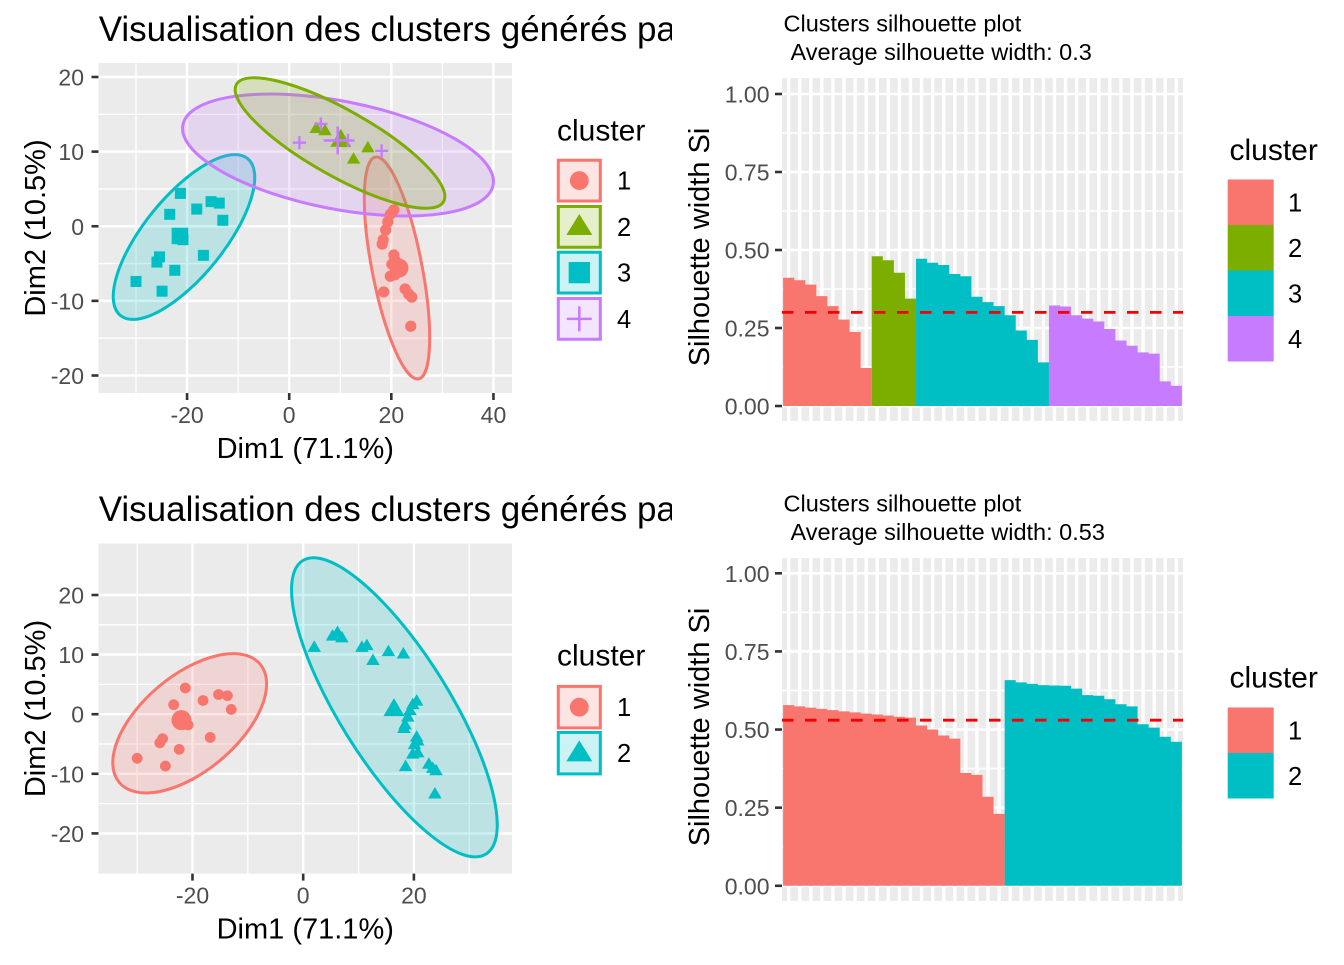 Image resolution: width=1344 pixels, height=965 pixels. I want to click on svg-text: Average silhouette width: 0.53, so click(948, 532).